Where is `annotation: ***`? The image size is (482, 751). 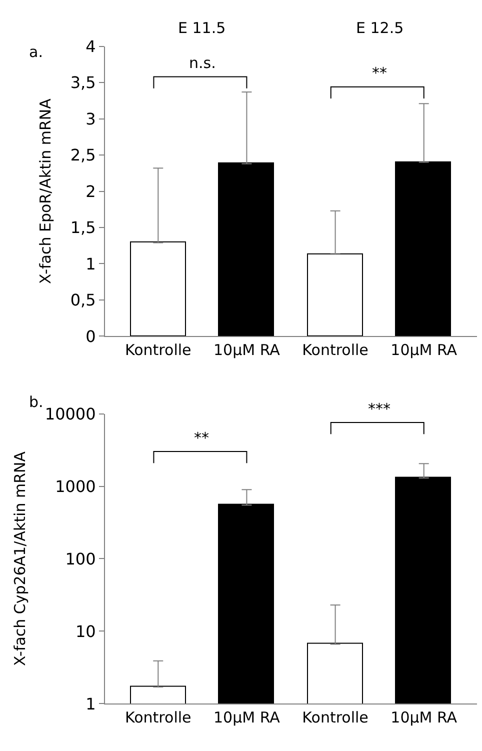 annotation: *** is located at coordinates (379, 409).